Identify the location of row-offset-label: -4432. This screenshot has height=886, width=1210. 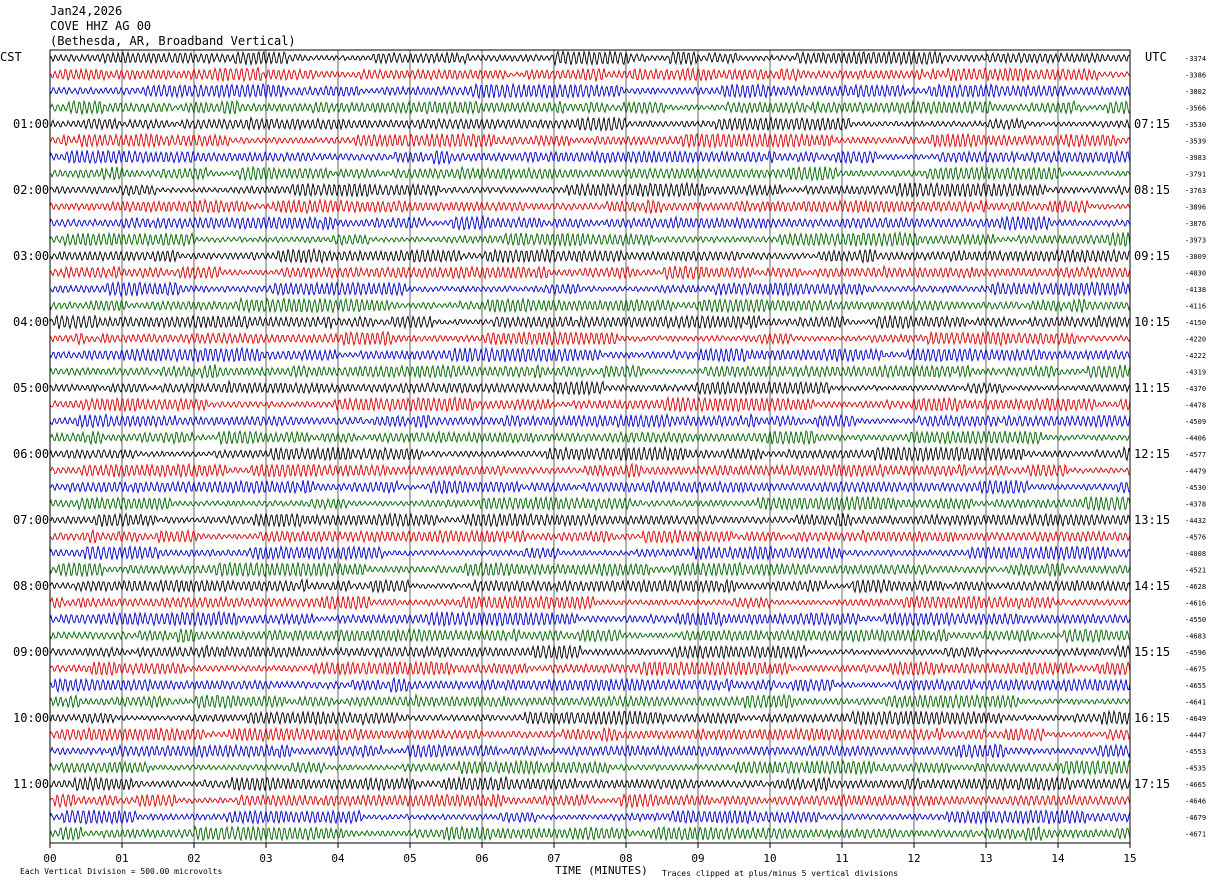
(1195, 521).